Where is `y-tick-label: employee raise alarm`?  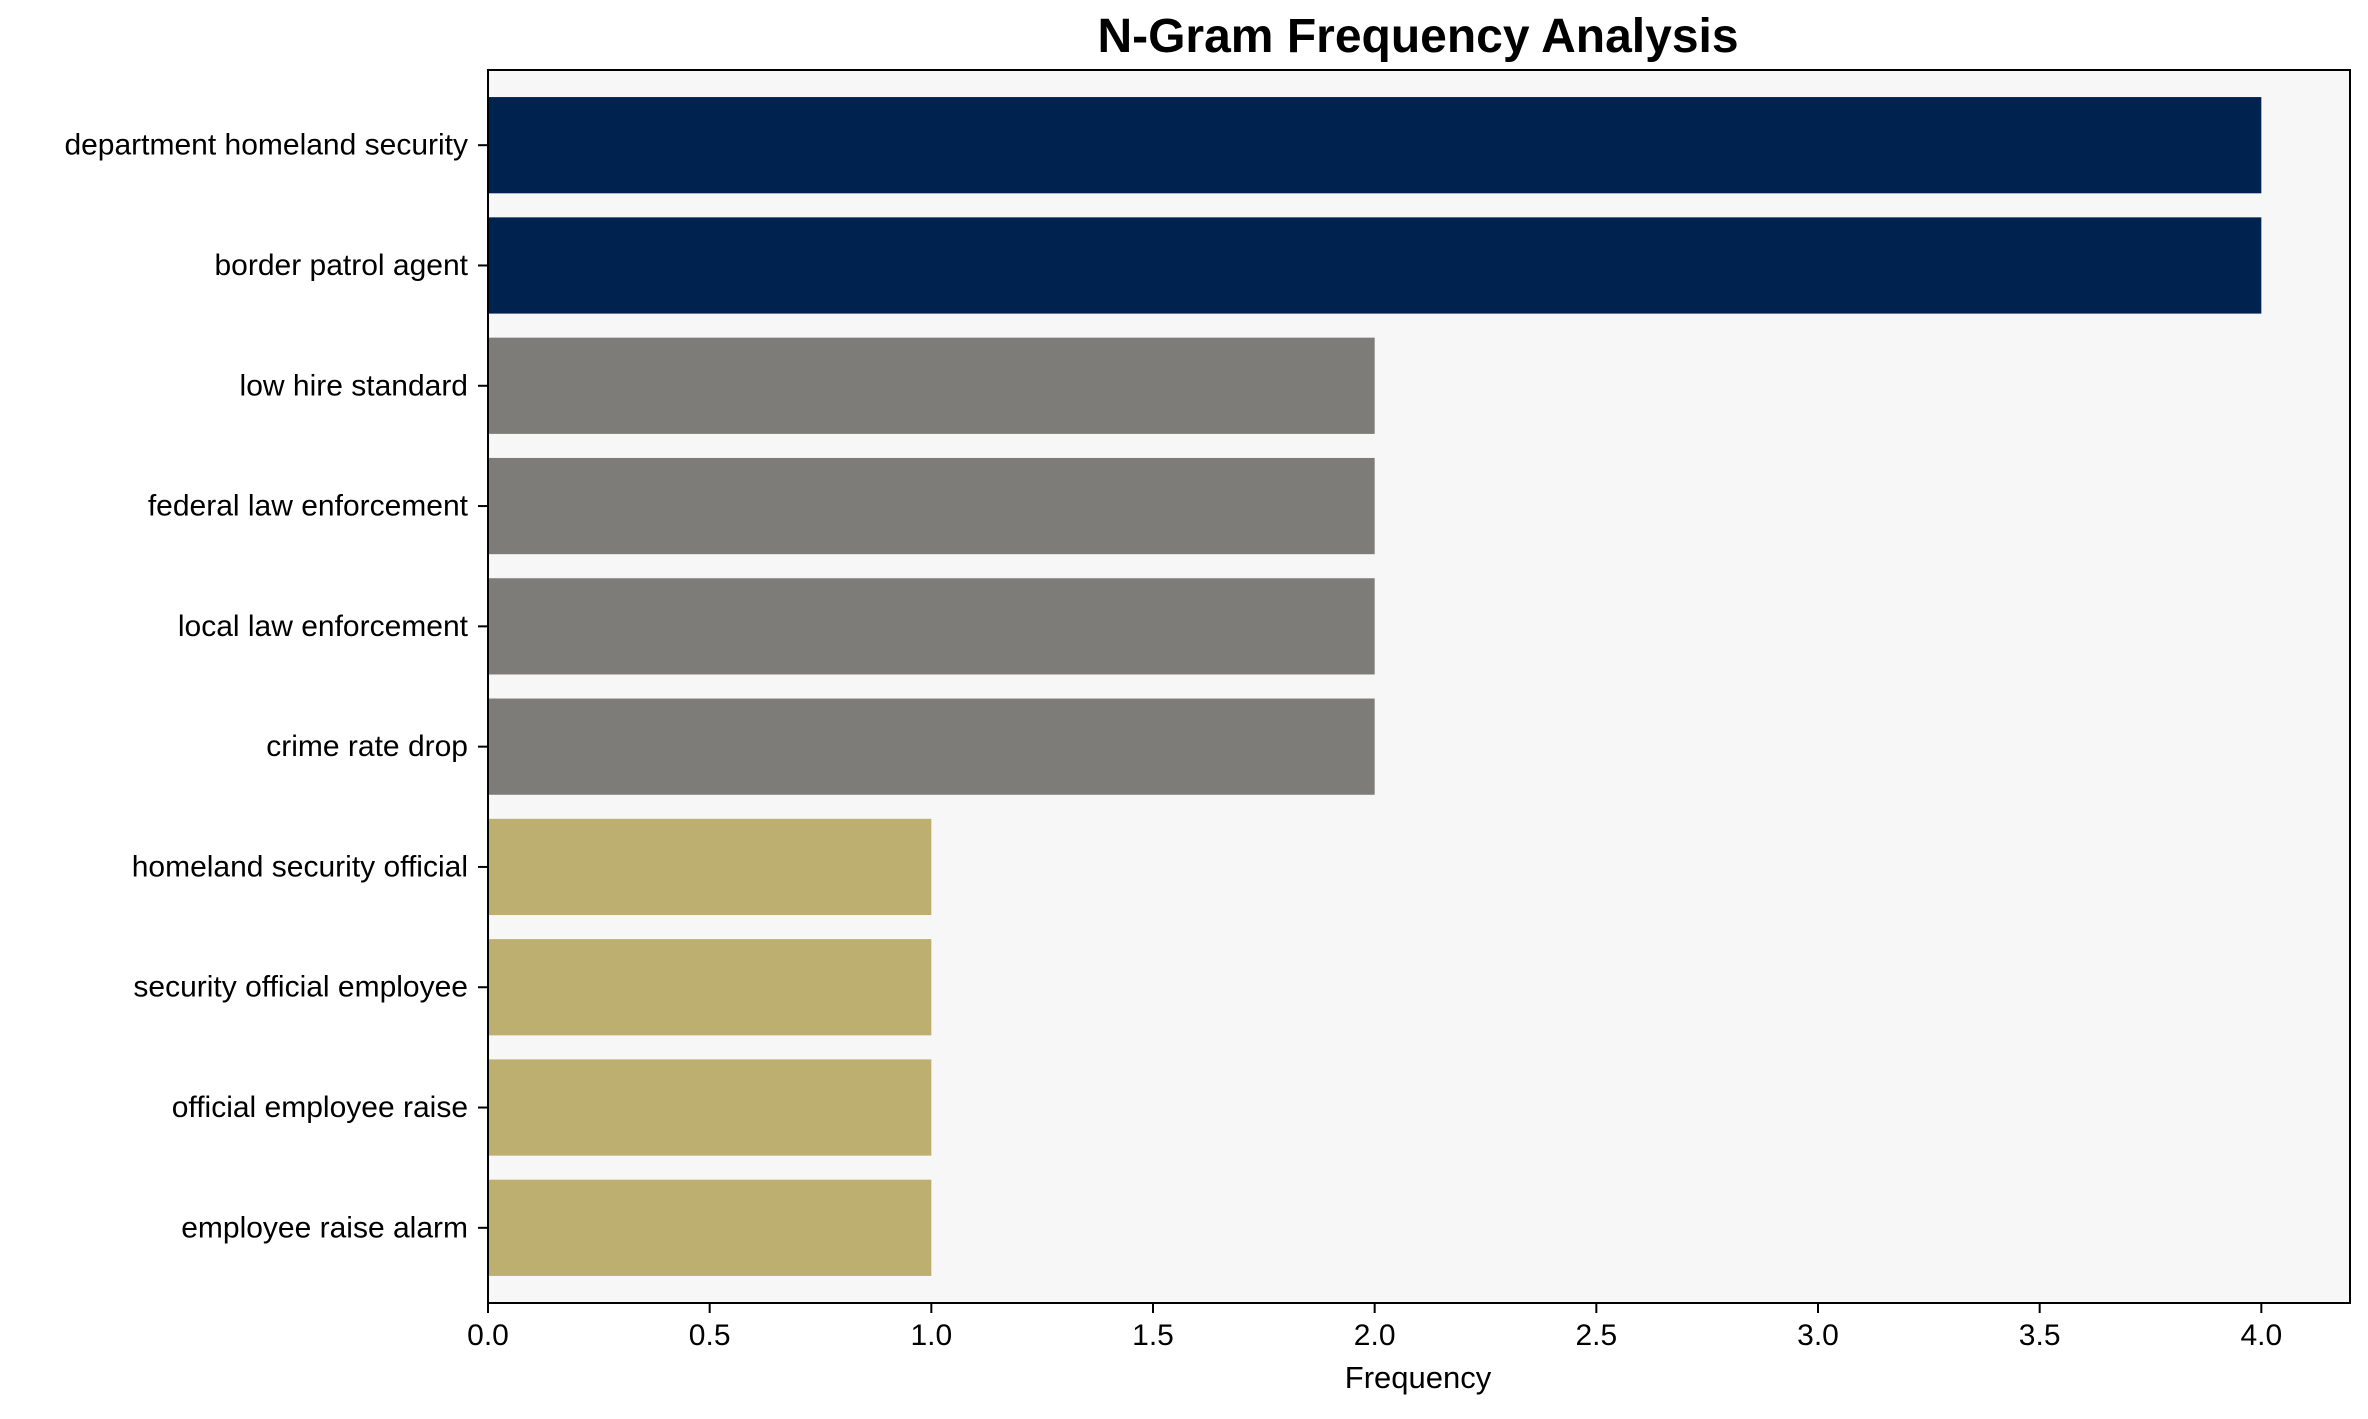
y-tick-label: employee raise alarm is located at coordinates (324, 1227).